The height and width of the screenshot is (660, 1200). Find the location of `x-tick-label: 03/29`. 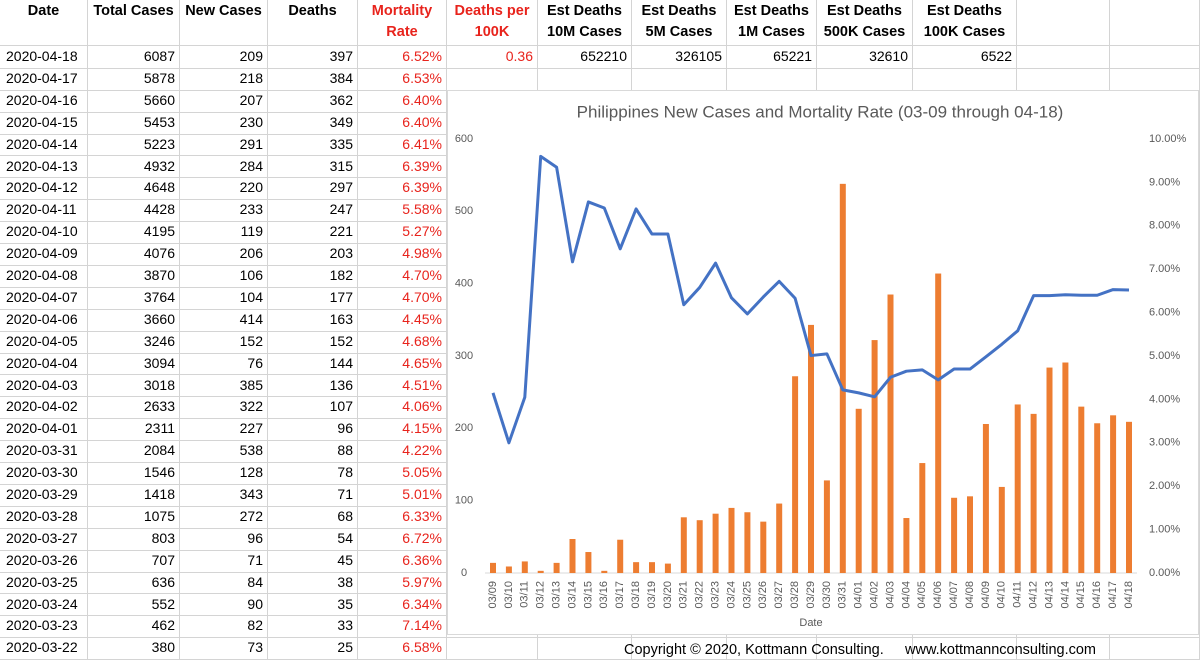

x-tick-label: 03/29 is located at coordinates (811, 595).